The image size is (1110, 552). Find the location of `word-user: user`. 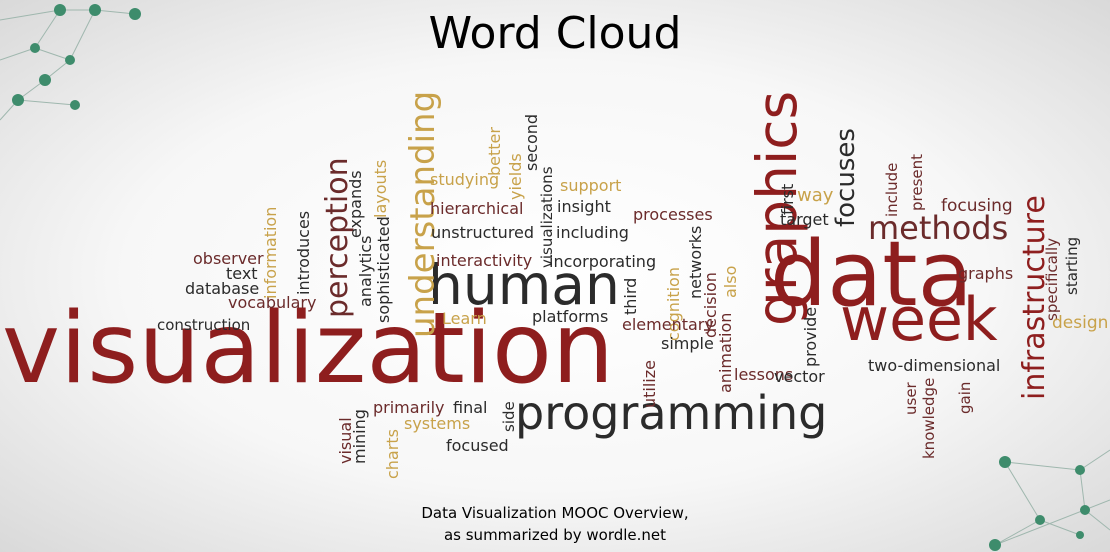

word-user: user is located at coordinates (911, 398).